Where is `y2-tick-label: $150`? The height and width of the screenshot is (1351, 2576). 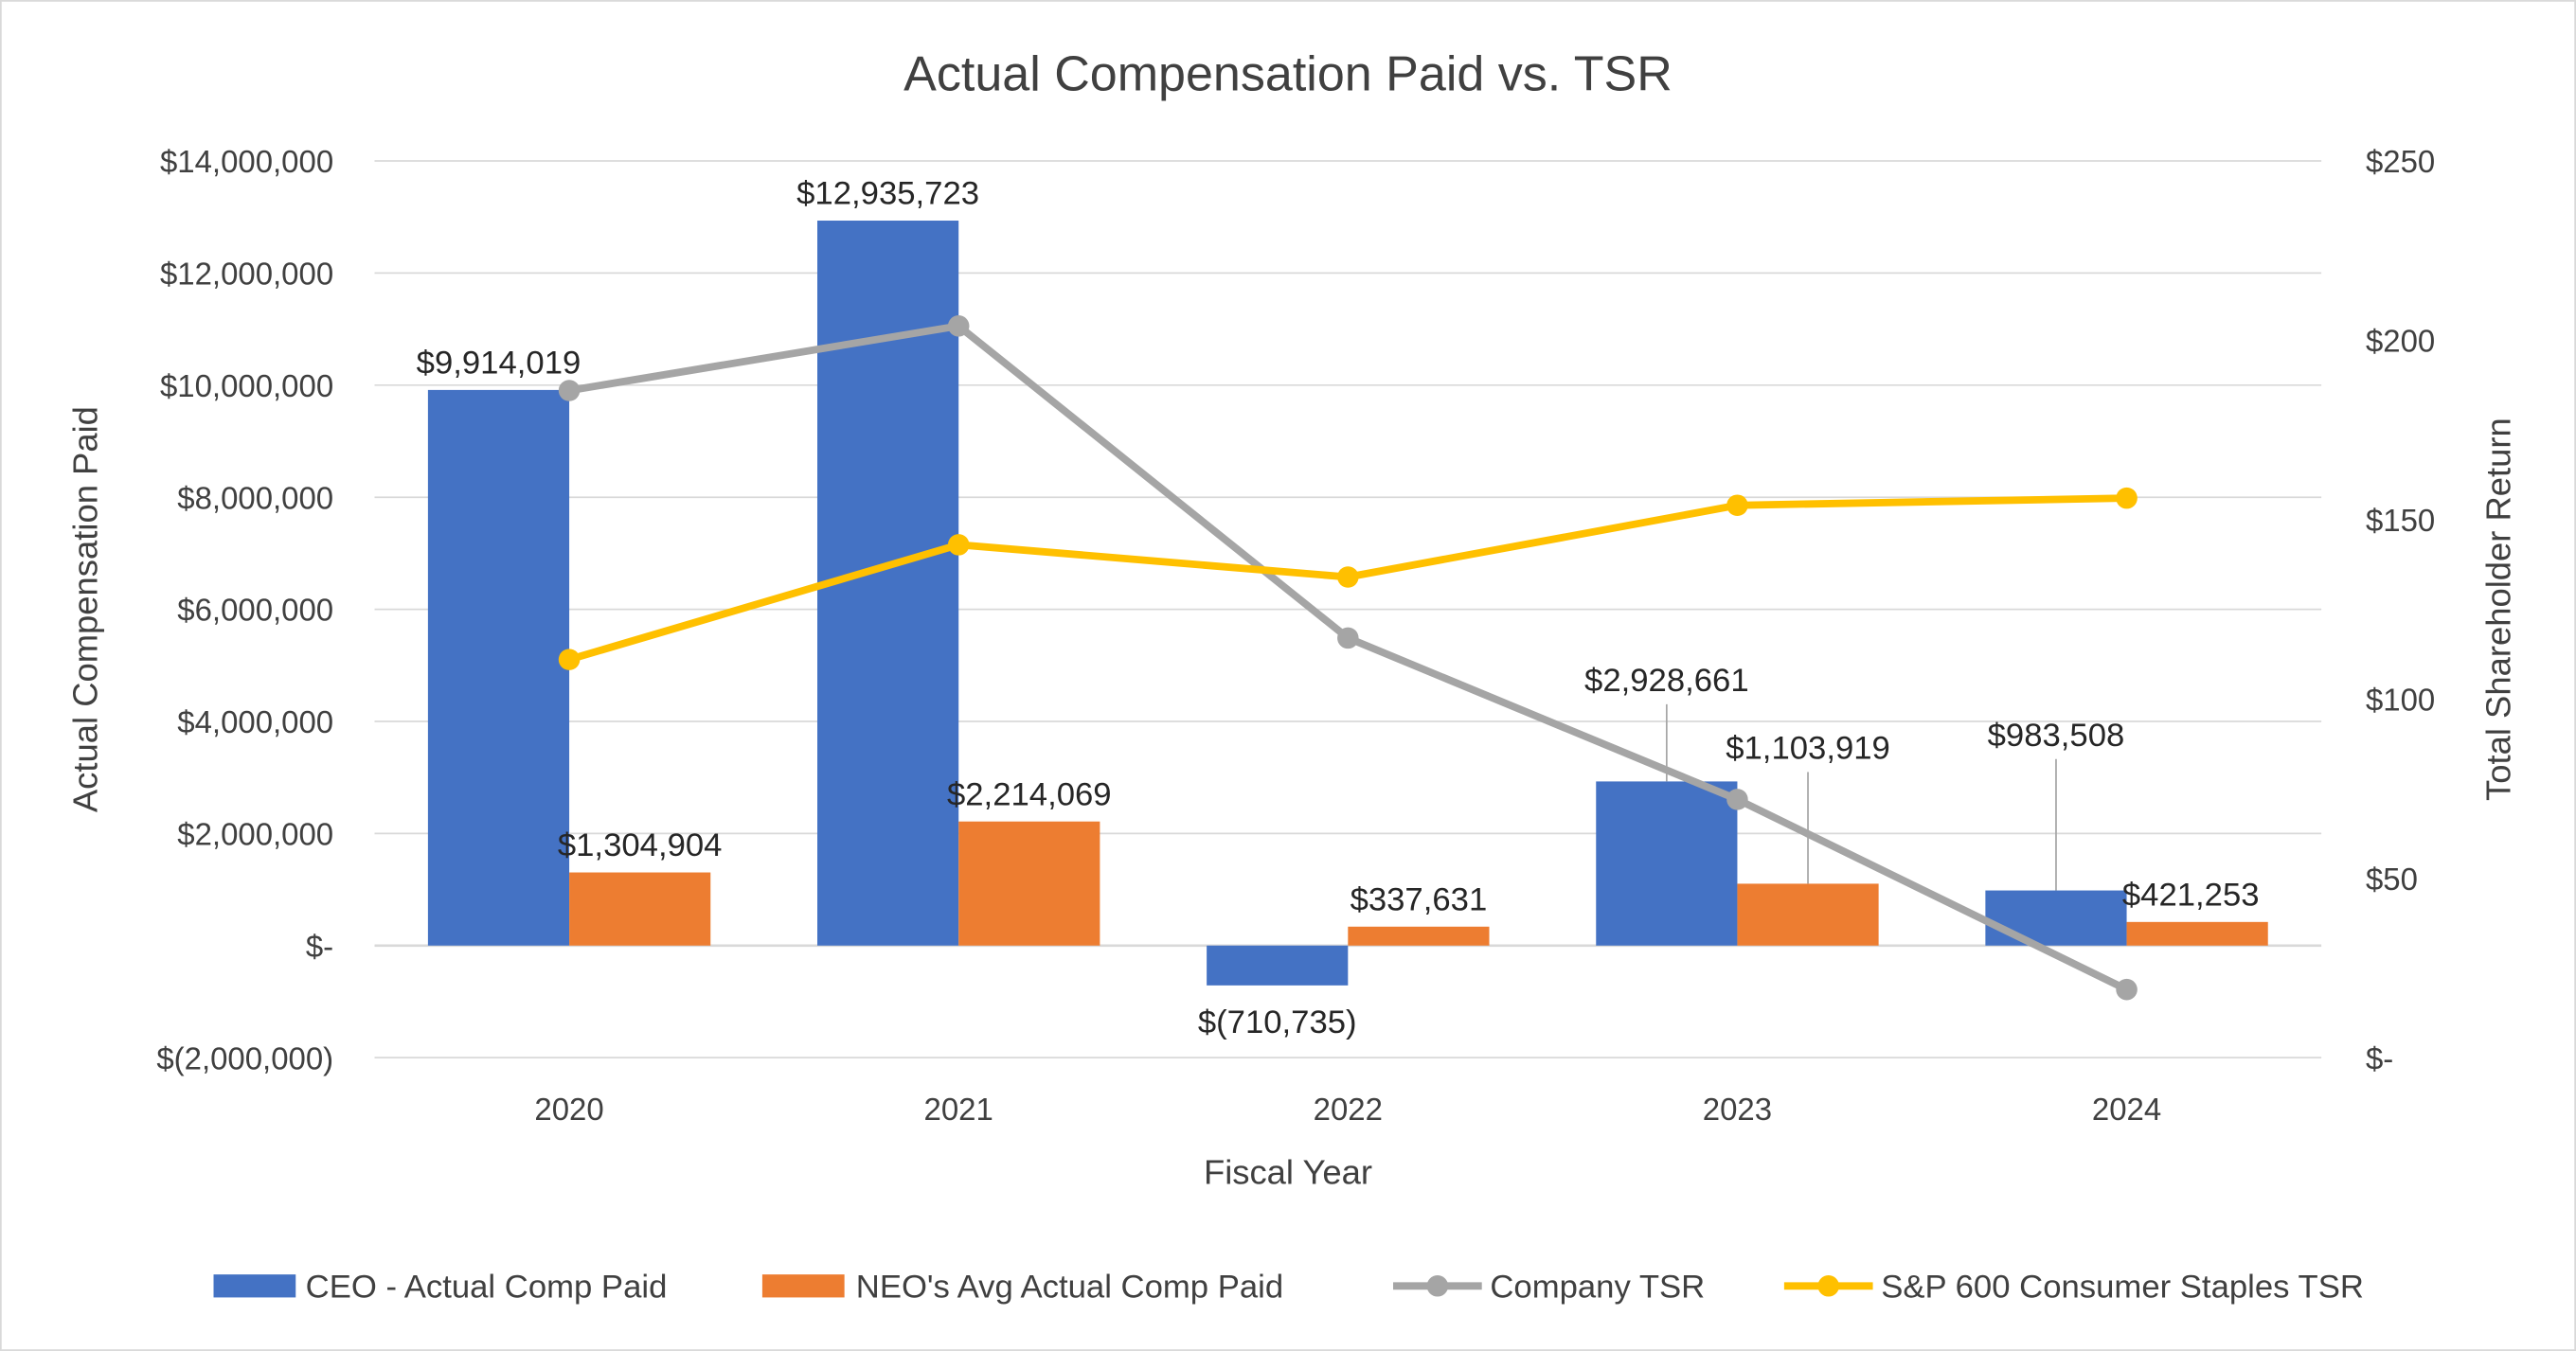 y2-tick-label: $150 is located at coordinates (2400, 520).